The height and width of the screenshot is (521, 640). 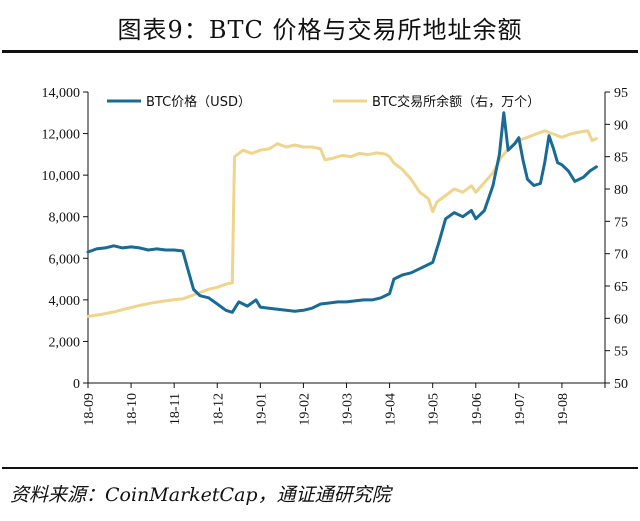 I want to click on source-note: 资料来源：CoinMarketCap，通证通研究院, so click(x=200, y=495).